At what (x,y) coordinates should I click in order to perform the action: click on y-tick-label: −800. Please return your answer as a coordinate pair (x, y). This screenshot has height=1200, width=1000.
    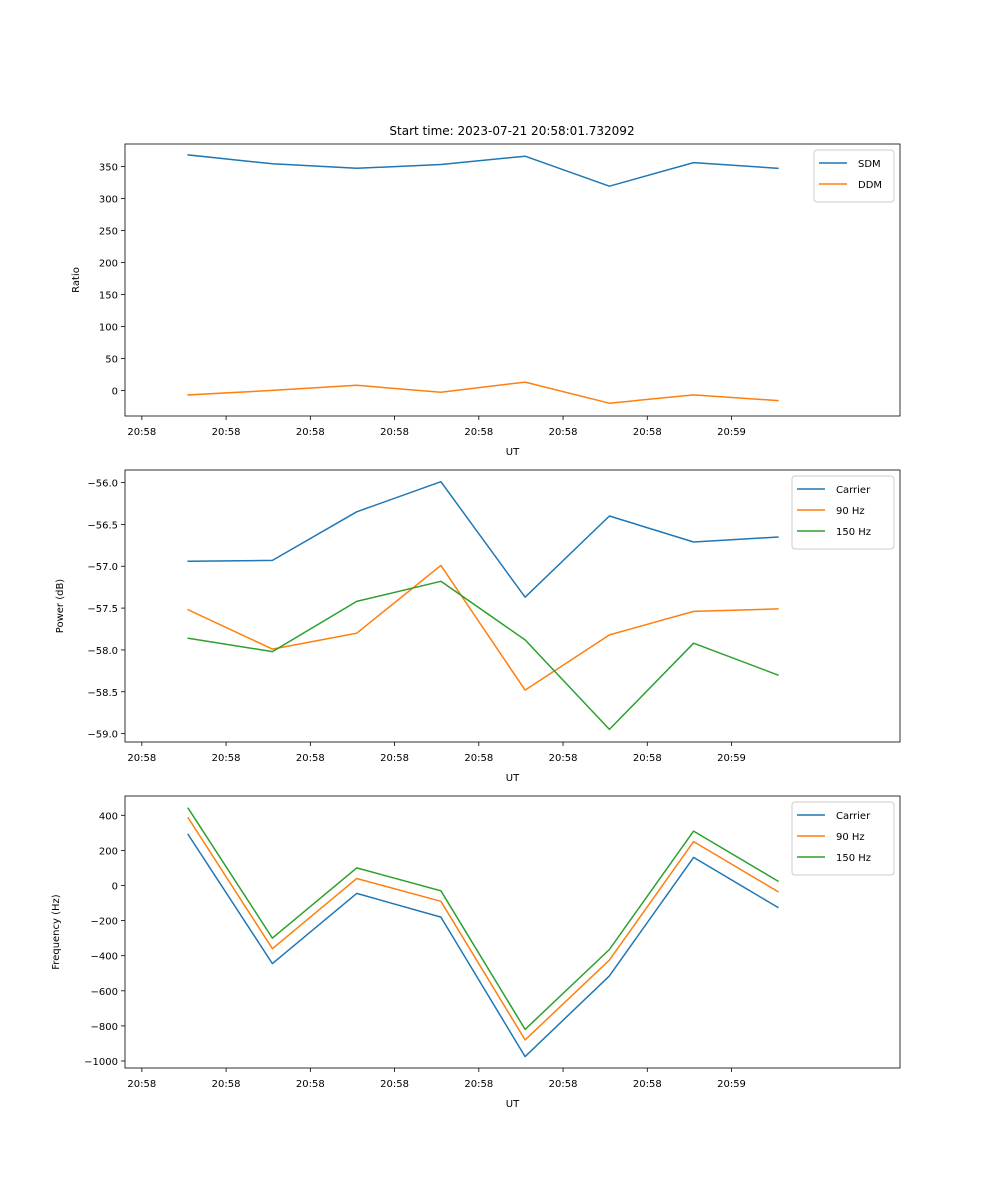
    Looking at the image, I should click on (104, 1027).